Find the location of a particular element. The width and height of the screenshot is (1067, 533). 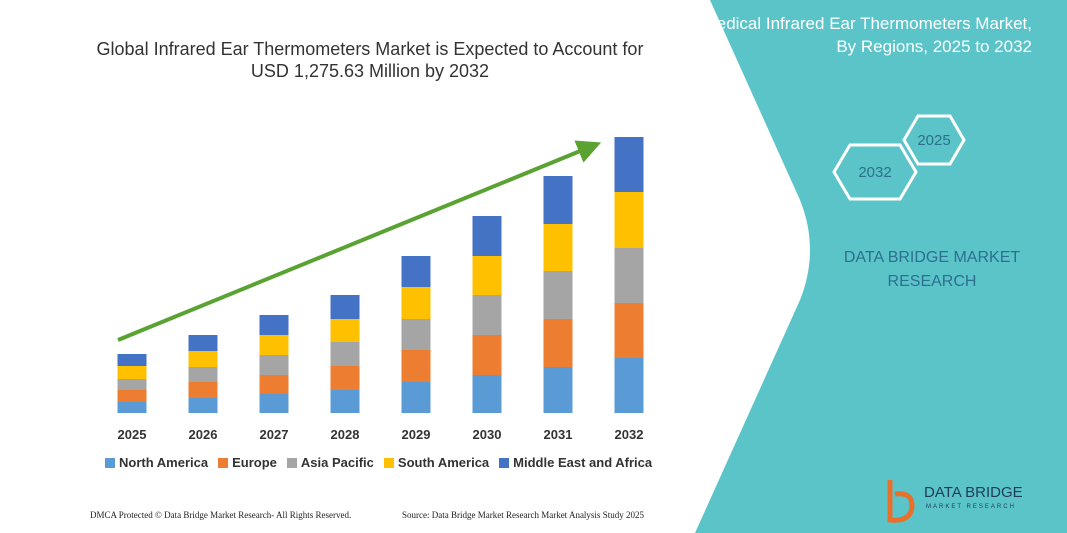

legend-entry: North America is located at coordinates (156, 462).